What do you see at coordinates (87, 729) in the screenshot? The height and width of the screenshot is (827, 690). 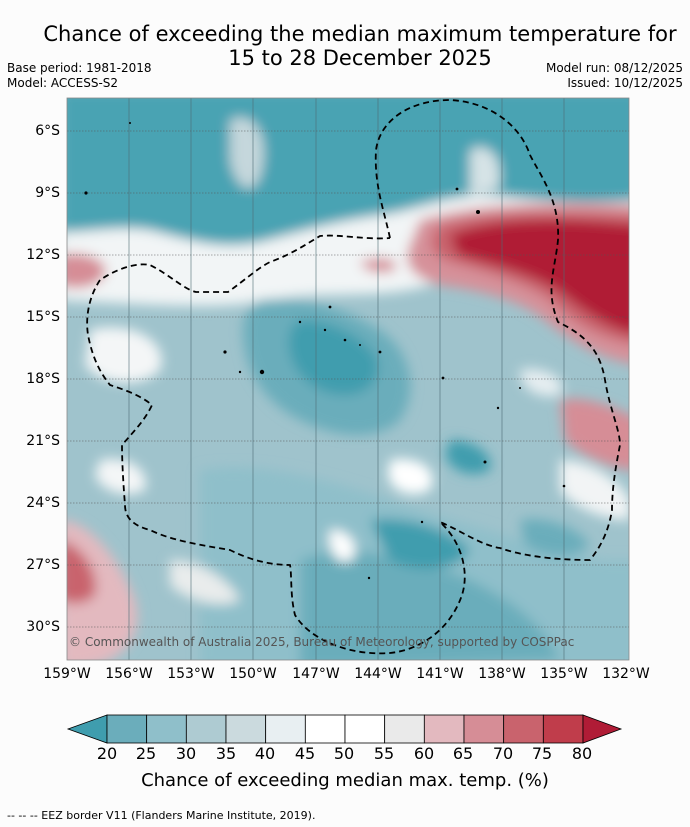 I see `colorbar-low-arrow` at bounding box center [87, 729].